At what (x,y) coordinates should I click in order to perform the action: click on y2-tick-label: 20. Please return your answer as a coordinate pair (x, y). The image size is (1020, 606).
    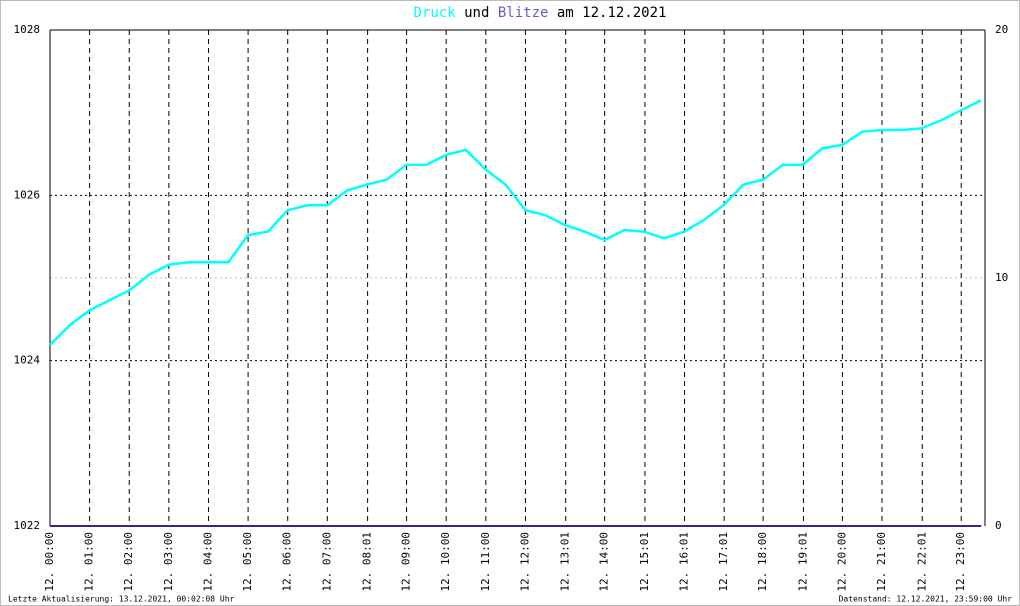
    Looking at the image, I should click on (1001, 29).